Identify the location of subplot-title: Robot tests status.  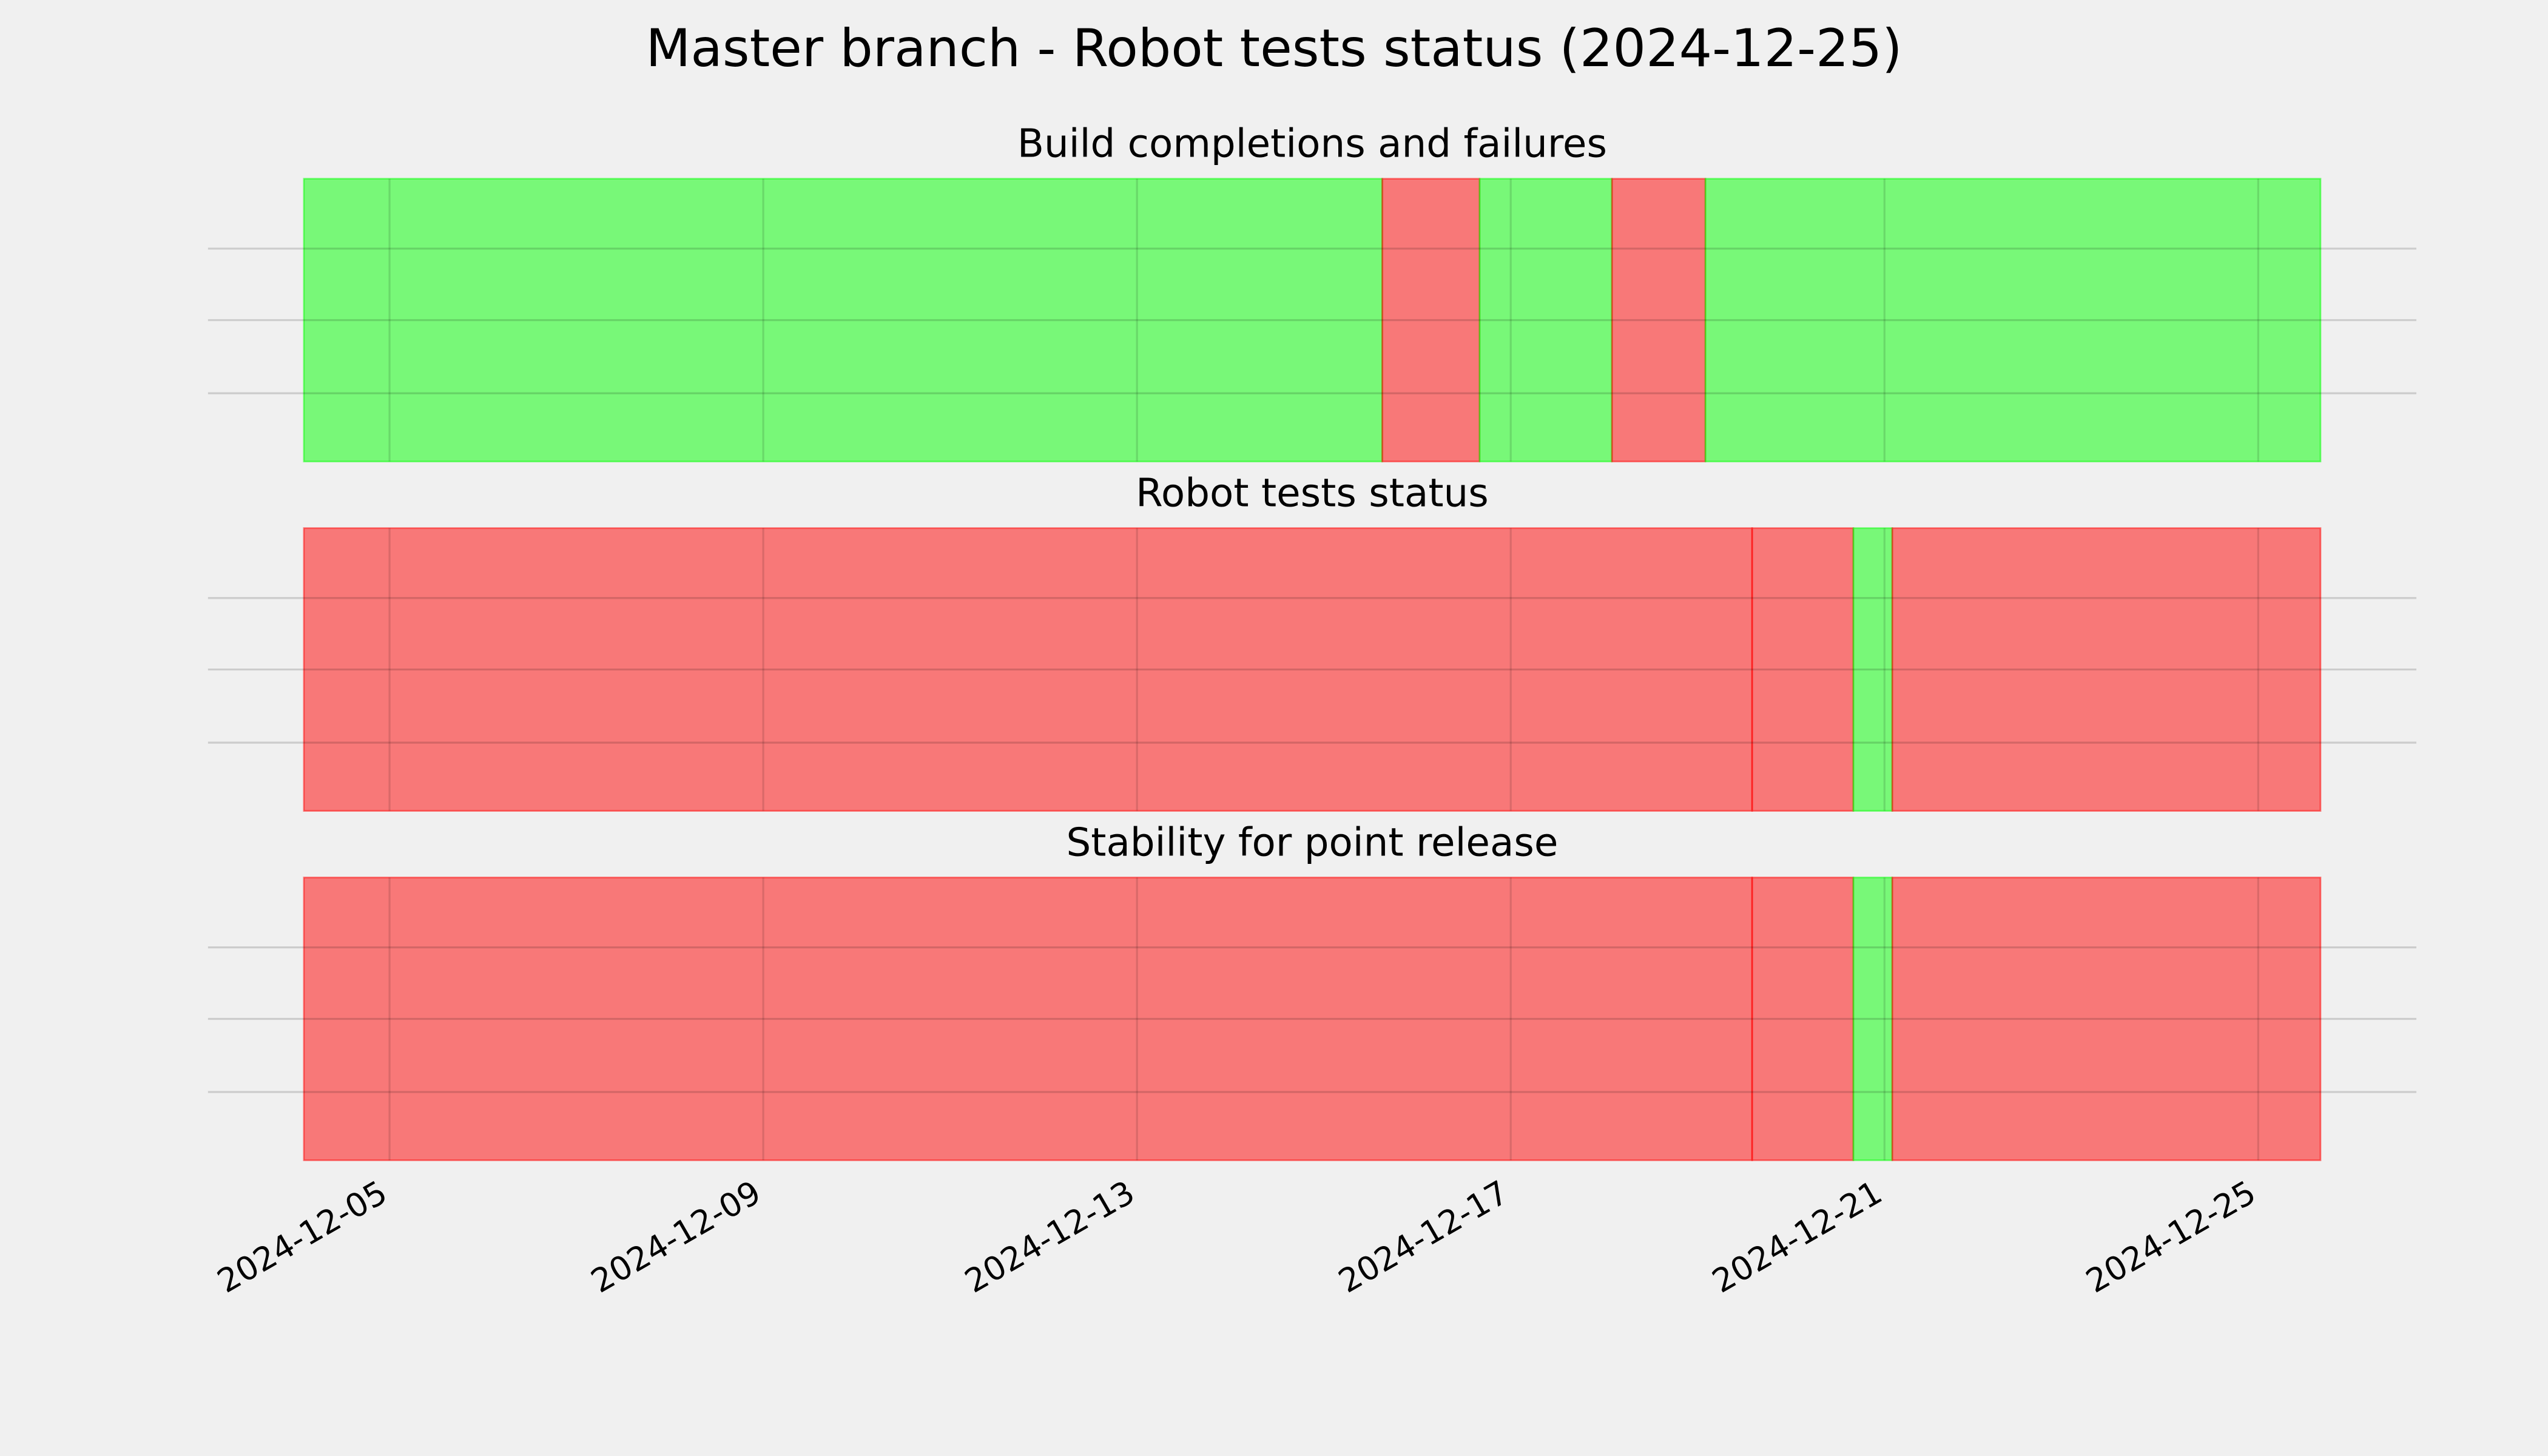
(1312, 493).